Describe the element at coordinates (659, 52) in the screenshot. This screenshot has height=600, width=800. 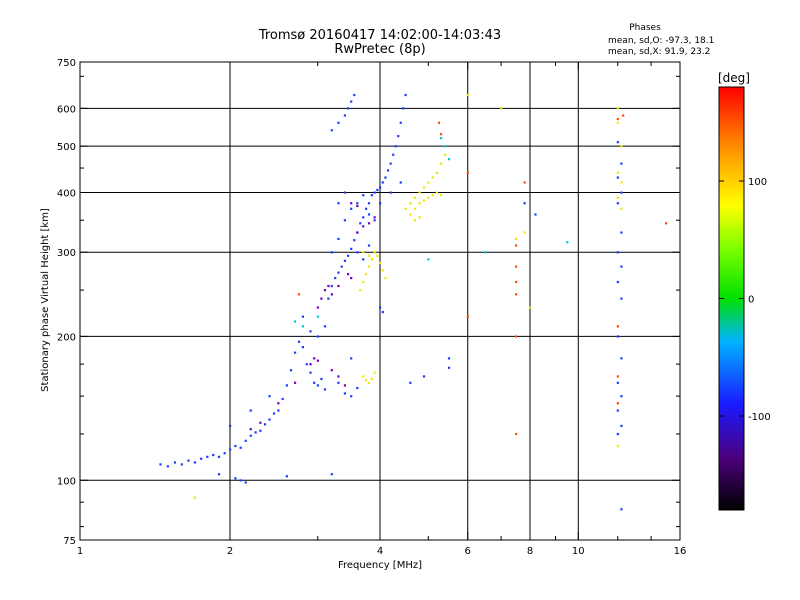
I see `stats-line-x: mean, sd,X: 91.9, 23.2` at that location.